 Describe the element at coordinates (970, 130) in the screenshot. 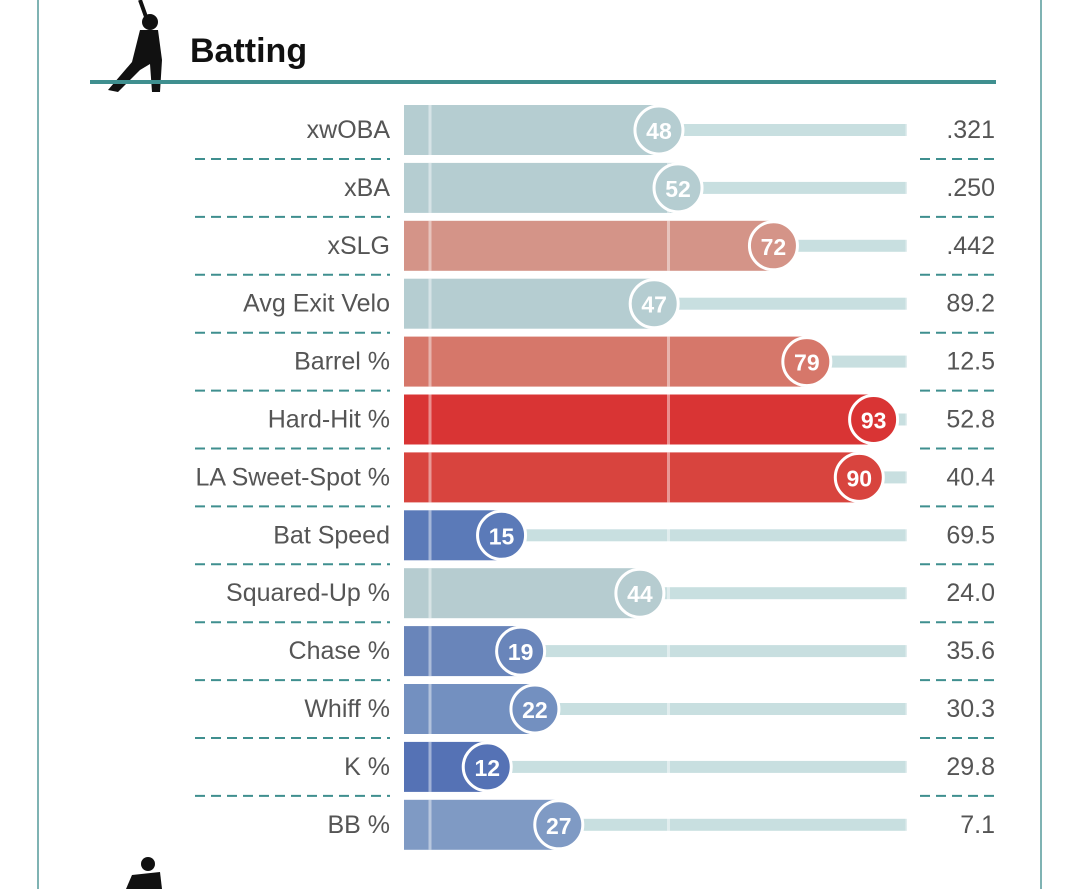

I see `metric-value: .321` at that location.